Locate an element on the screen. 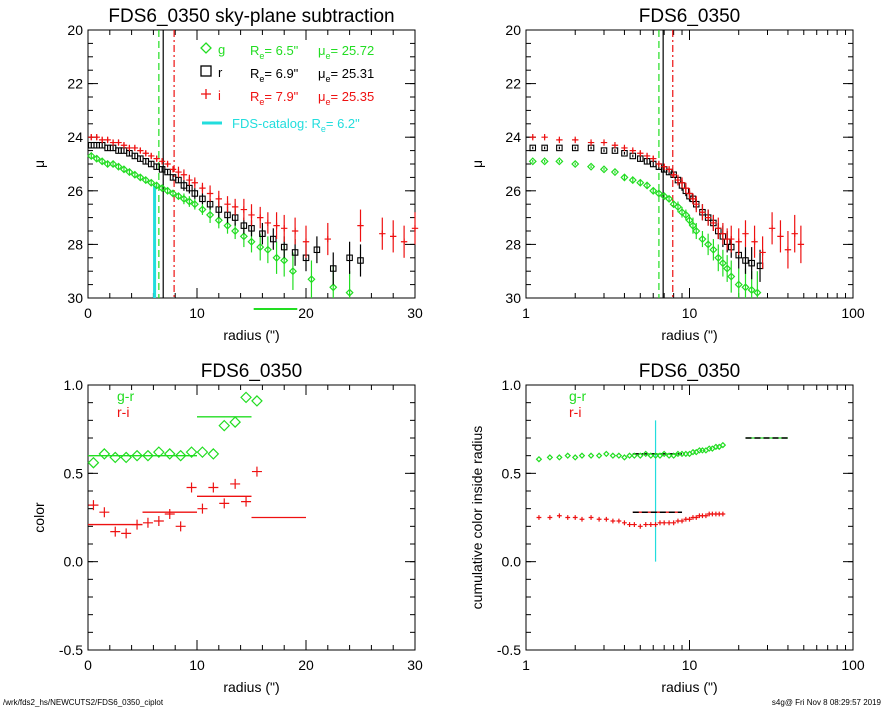 Image resolution: width=885 pixels, height=708 pixels. legend-marker-g is located at coordinates (206, 48).